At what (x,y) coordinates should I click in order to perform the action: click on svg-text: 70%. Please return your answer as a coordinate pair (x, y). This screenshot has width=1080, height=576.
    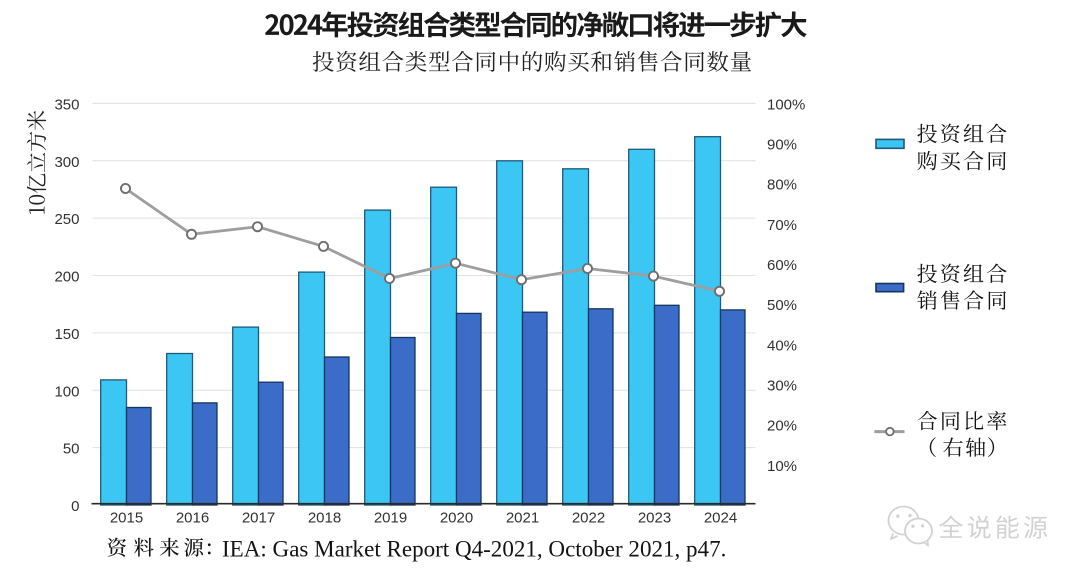
    Looking at the image, I should click on (782, 225).